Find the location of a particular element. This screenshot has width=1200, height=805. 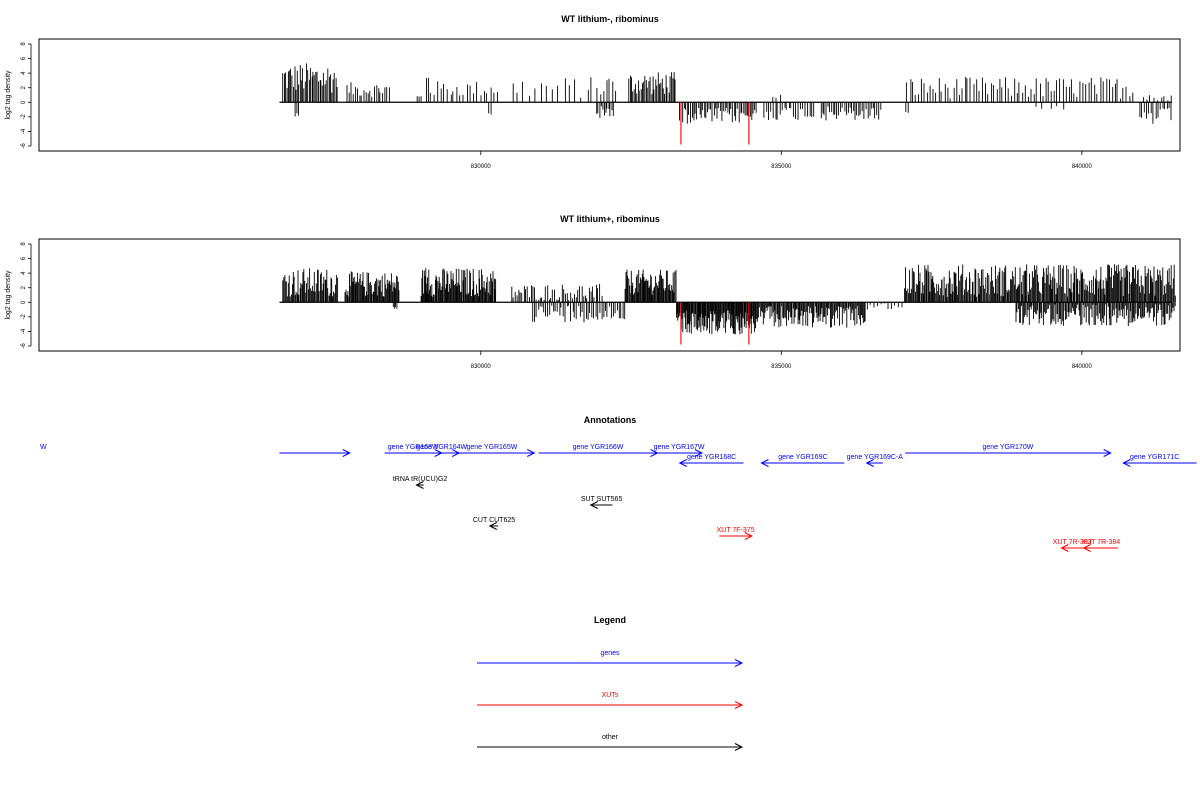

feature-label: gene YGR171C is located at coordinates (1154, 457).